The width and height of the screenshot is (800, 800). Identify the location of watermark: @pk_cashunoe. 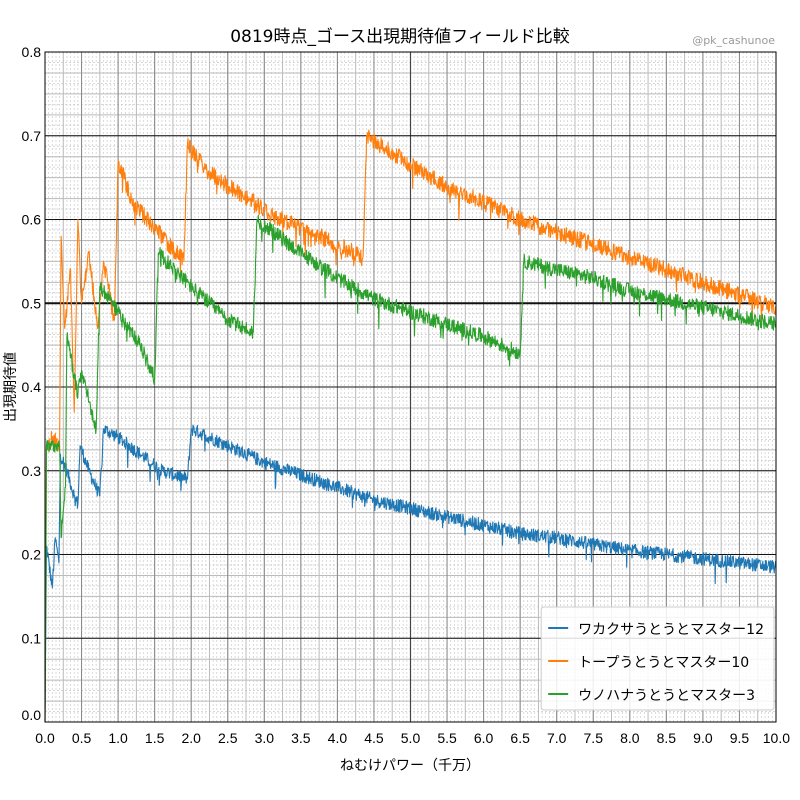
(733, 40).